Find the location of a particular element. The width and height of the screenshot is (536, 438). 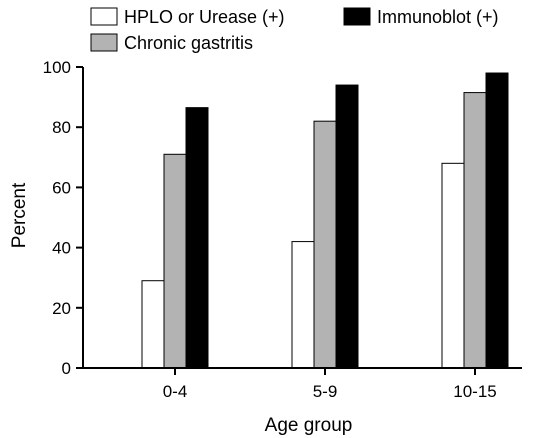

x-ticks: 0-4 5-9 10-15 is located at coordinates (330, 384).